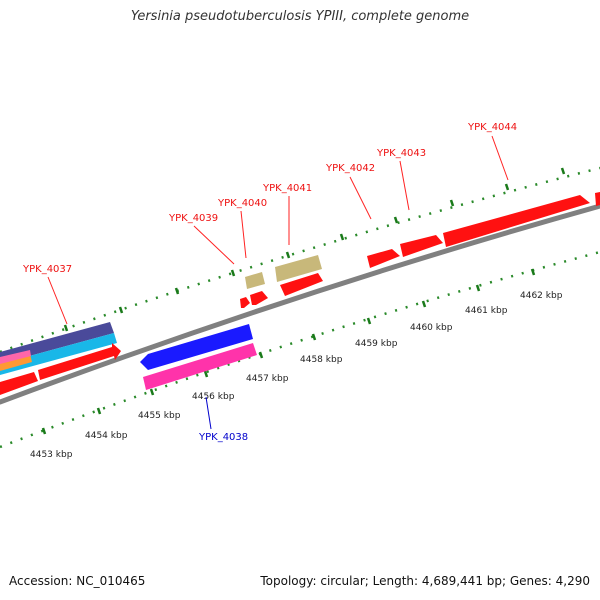 The height and width of the screenshot is (600, 600). What do you see at coordinates (486, 311) in the screenshot?
I see `scale-label: 4461 kbp` at bounding box center [486, 311].